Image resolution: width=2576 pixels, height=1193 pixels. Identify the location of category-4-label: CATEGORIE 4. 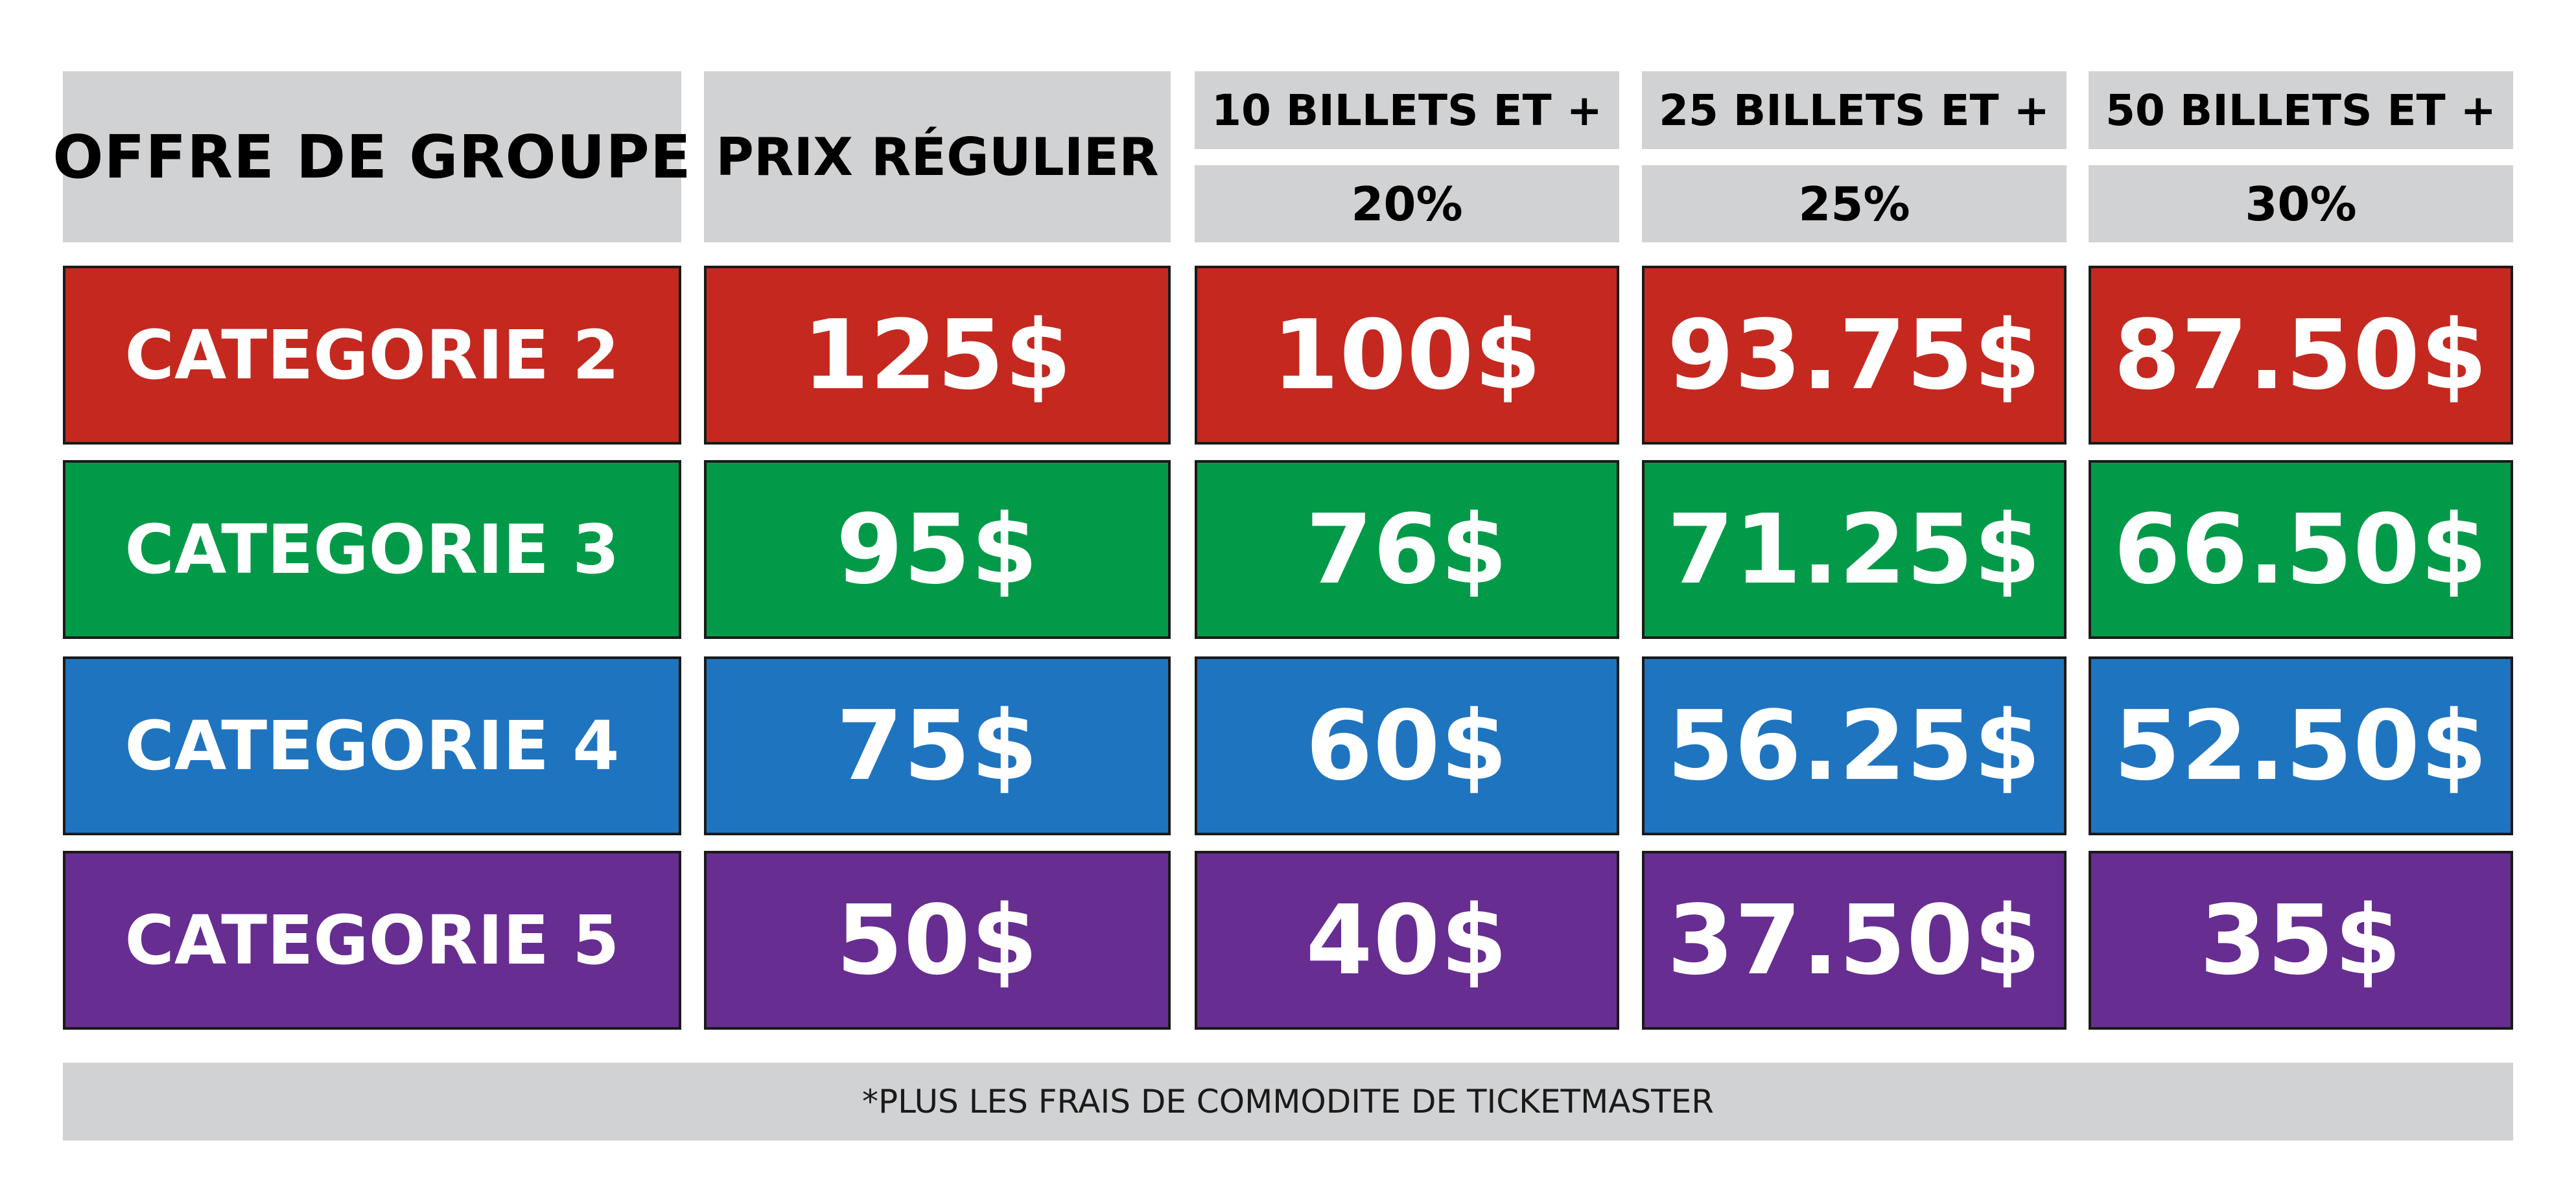
(372, 746).